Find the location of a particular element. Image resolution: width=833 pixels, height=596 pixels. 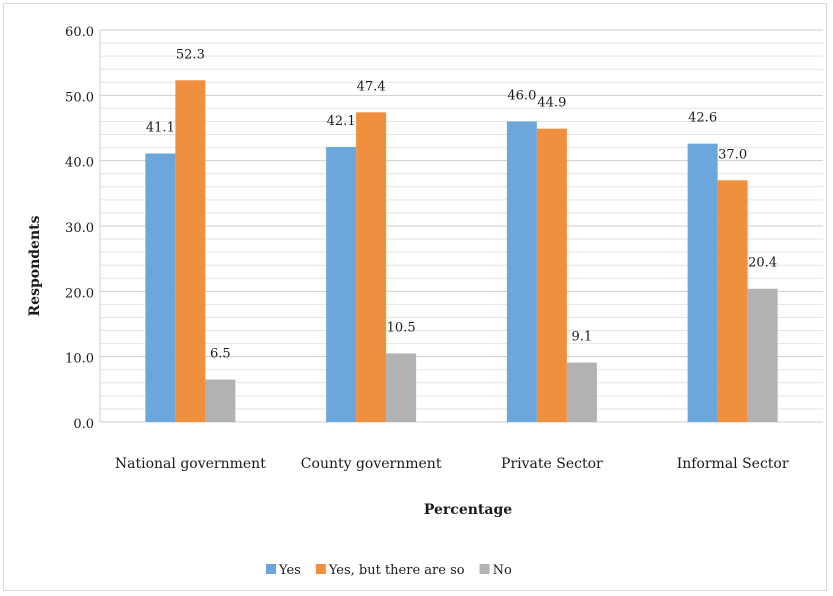

y-tick-label: 60.0 is located at coordinates (79, 32).